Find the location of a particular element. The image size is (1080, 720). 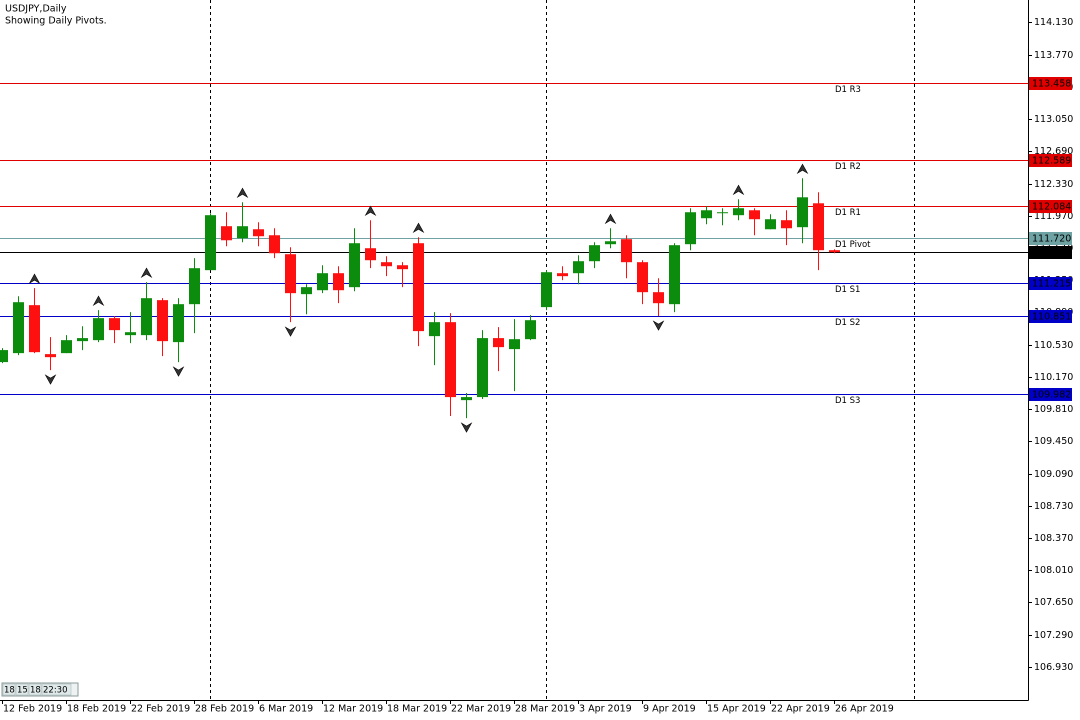

x-tick-label: 22 Mar 2019 is located at coordinates (481, 709).